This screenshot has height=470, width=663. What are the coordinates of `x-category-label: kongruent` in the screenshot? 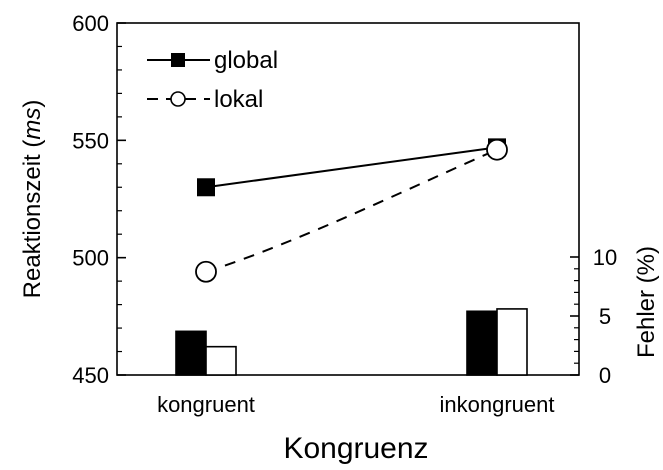 It's located at (206, 404).